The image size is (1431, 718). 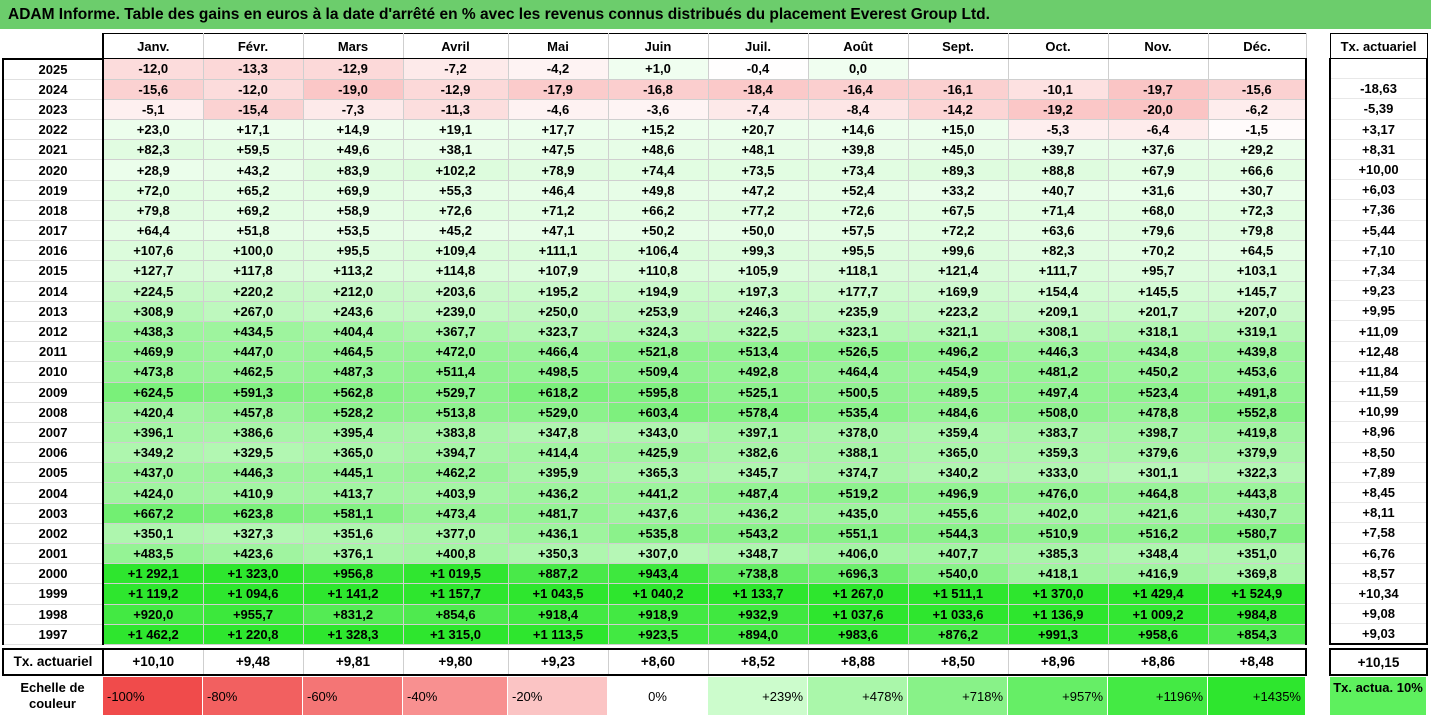 What do you see at coordinates (858, 513) in the screenshot?
I see `gain-cell: +435,0` at bounding box center [858, 513].